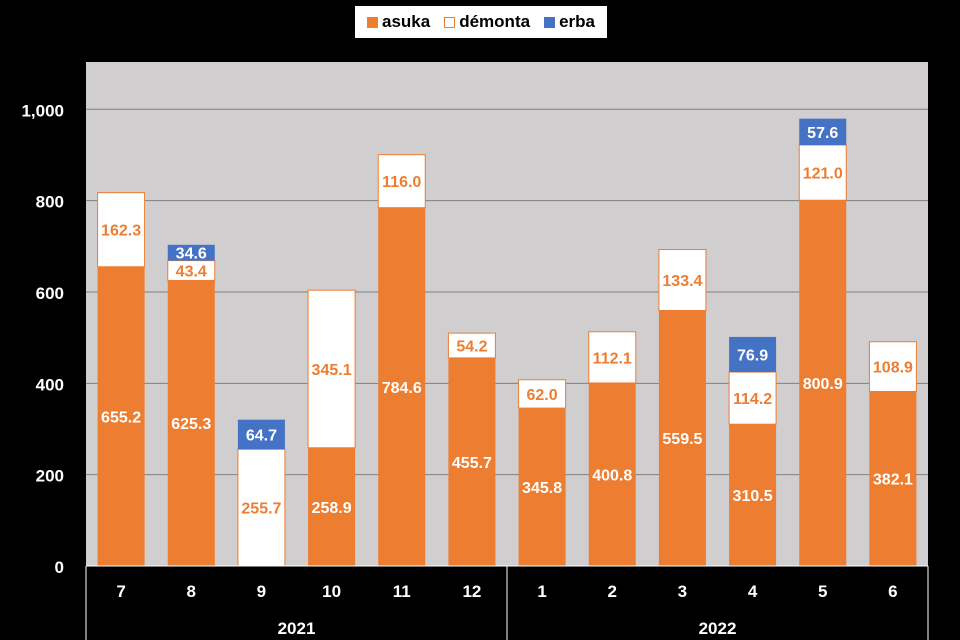  Describe the element at coordinates (471, 591) in the screenshot. I see `x-tick-label: 12` at that location.